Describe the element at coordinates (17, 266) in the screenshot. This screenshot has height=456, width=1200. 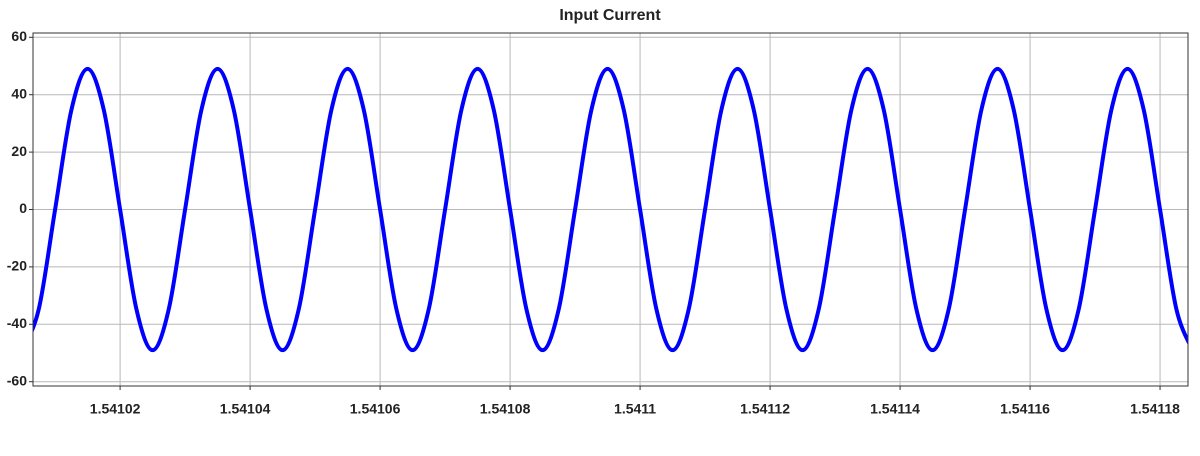
I see `y-tick-label: -20` at that location.